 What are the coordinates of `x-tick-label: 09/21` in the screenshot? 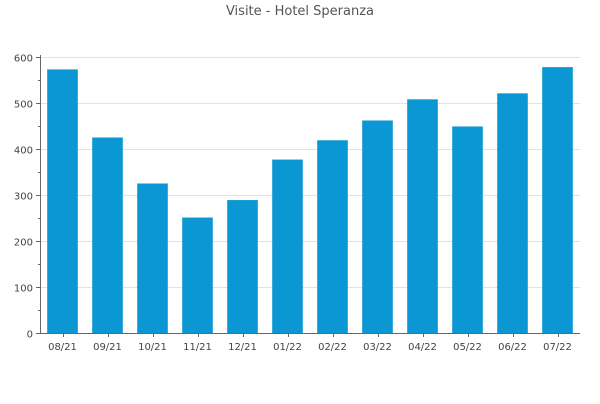 It's located at (107, 347).